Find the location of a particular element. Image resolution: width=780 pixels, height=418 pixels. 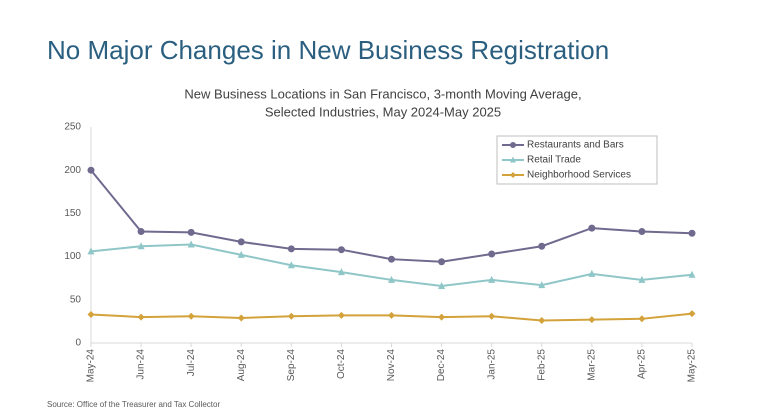

y-tick-label: 250 is located at coordinates (72, 127).